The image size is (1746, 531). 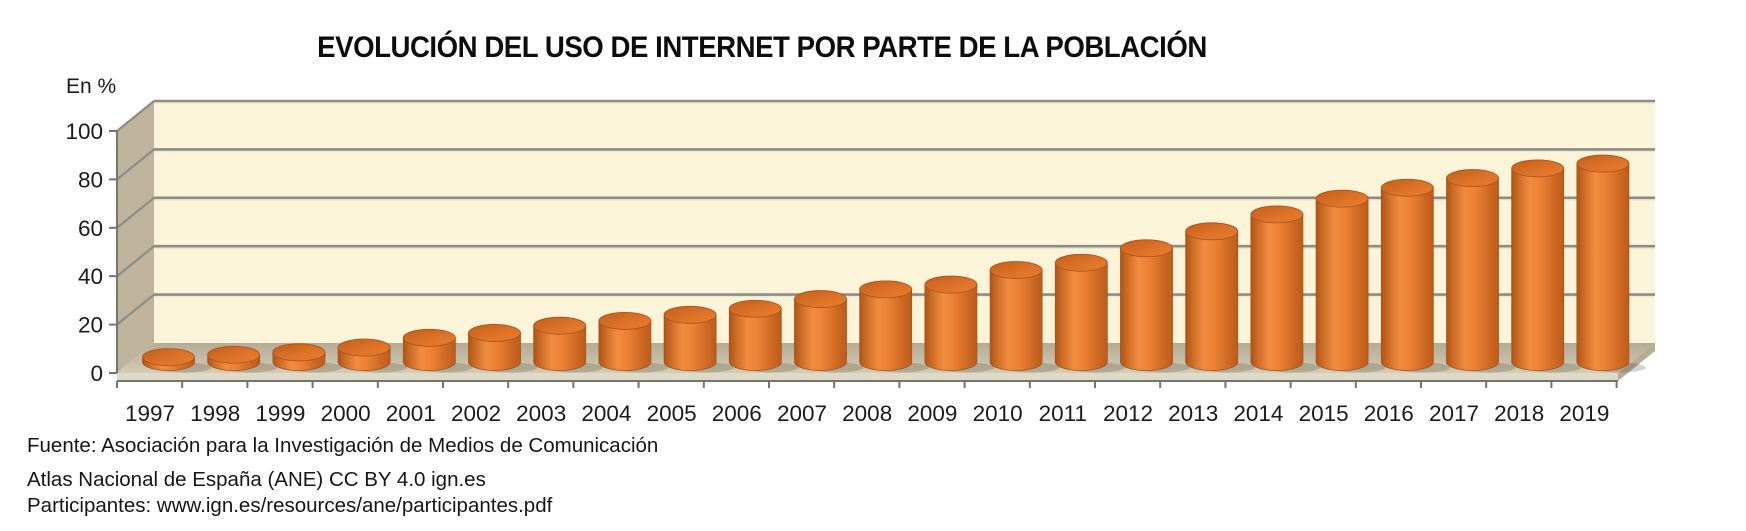 What do you see at coordinates (84, 131) in the screenshot?
I see `y-tick-label-100: 100` at bounding box center [84, 131].